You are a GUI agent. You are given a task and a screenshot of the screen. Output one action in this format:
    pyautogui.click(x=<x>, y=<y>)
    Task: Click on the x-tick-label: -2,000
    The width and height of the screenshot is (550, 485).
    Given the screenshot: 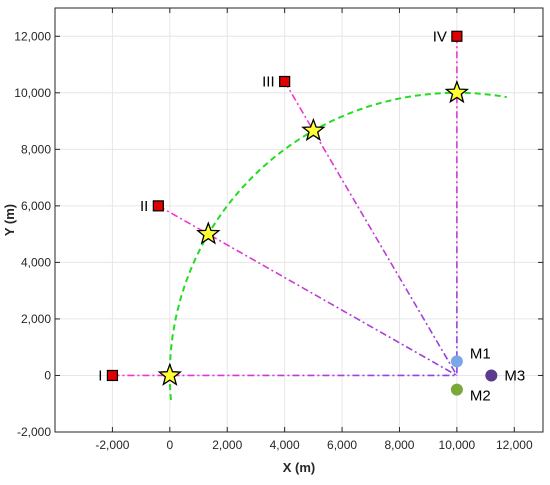 What is the action you would take?
    pyautogui.click(x=112, y=445)
    